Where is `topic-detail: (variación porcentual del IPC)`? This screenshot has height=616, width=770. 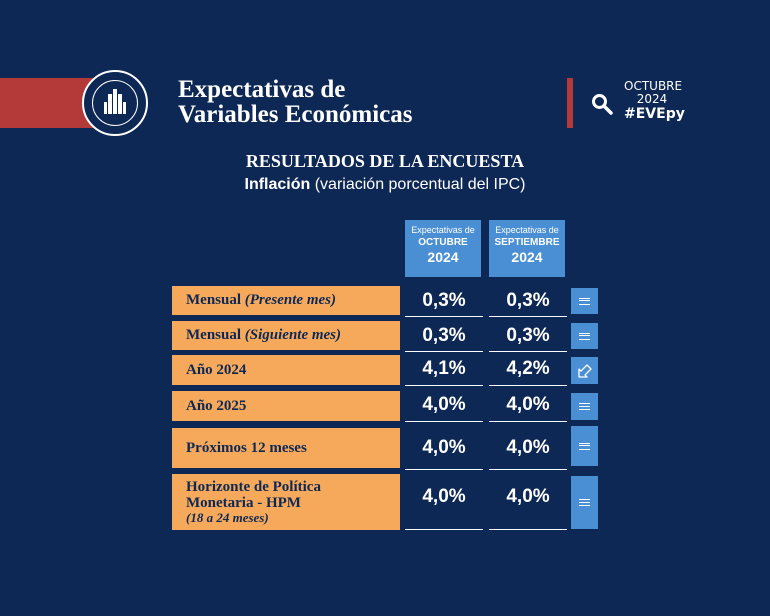 topic-detail: (variación porcentual del IPC) is located at coordinates (418, 184).